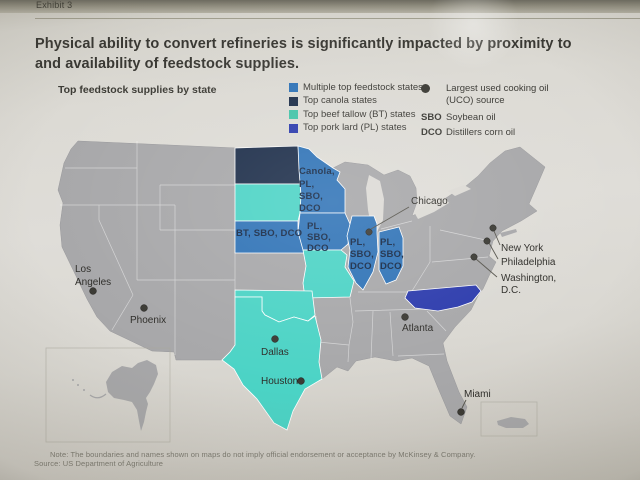 Image resolution: width=640 pixels, height=480 pixels. What do you see at coordinates (132, 395) in the screenshot?
I see `alaska` at bounding box center [132, 395].